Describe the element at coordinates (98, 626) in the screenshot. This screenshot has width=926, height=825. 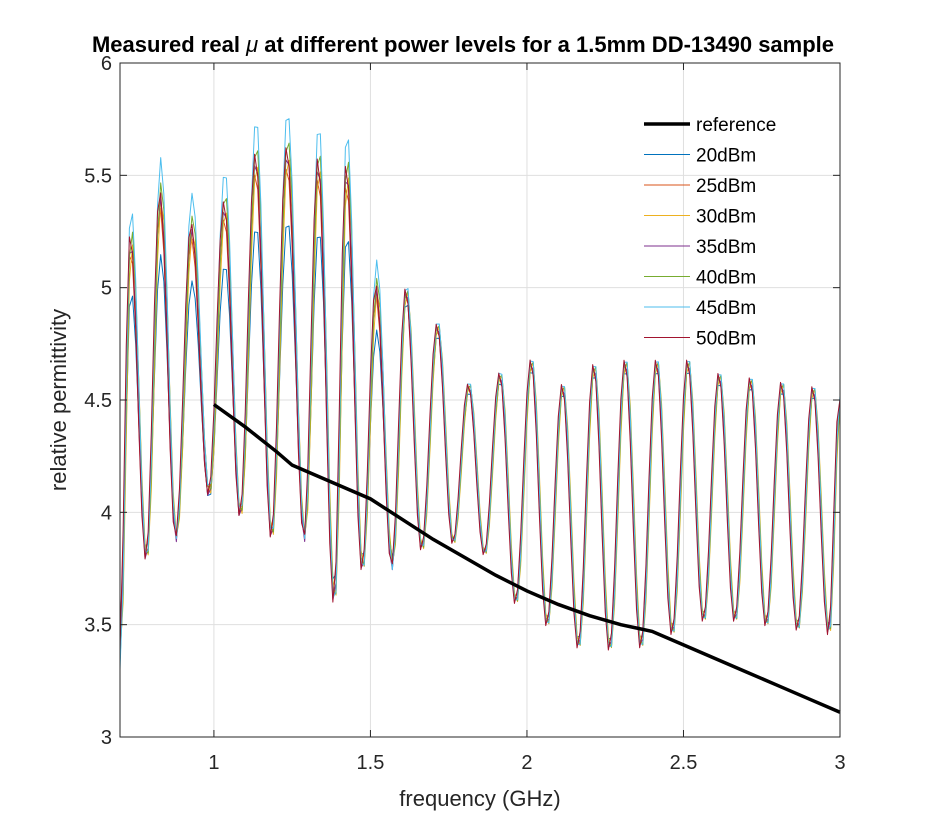
I see `y-tick-label: 3.5` at that location.